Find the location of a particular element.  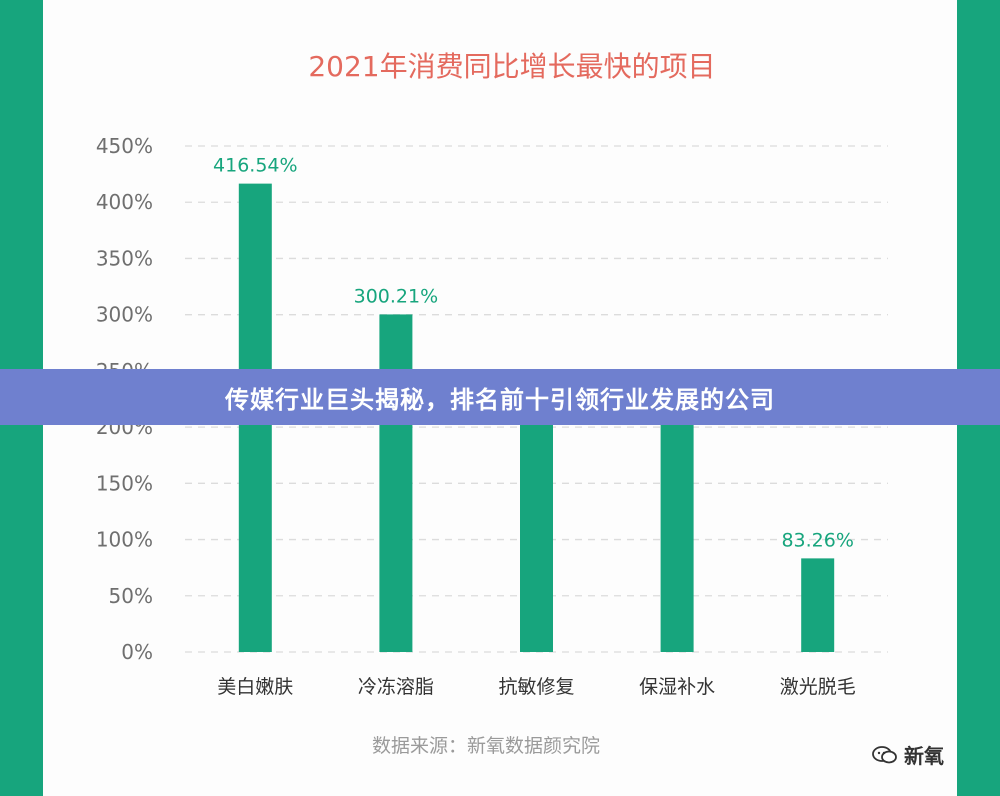

y-tick-label: 450% is located at coordinates (124, 146).